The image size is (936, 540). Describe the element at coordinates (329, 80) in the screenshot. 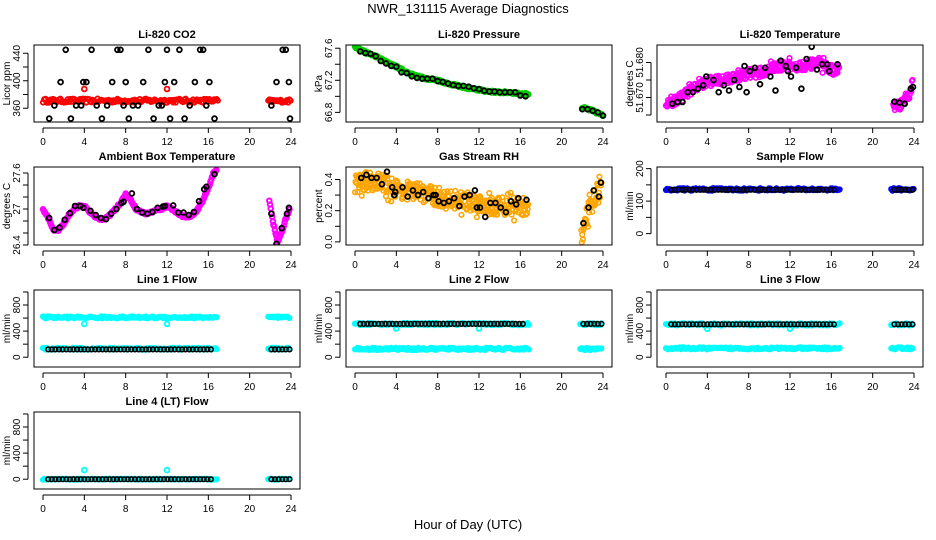

I see `y-tick-label: 67.2` at that location.